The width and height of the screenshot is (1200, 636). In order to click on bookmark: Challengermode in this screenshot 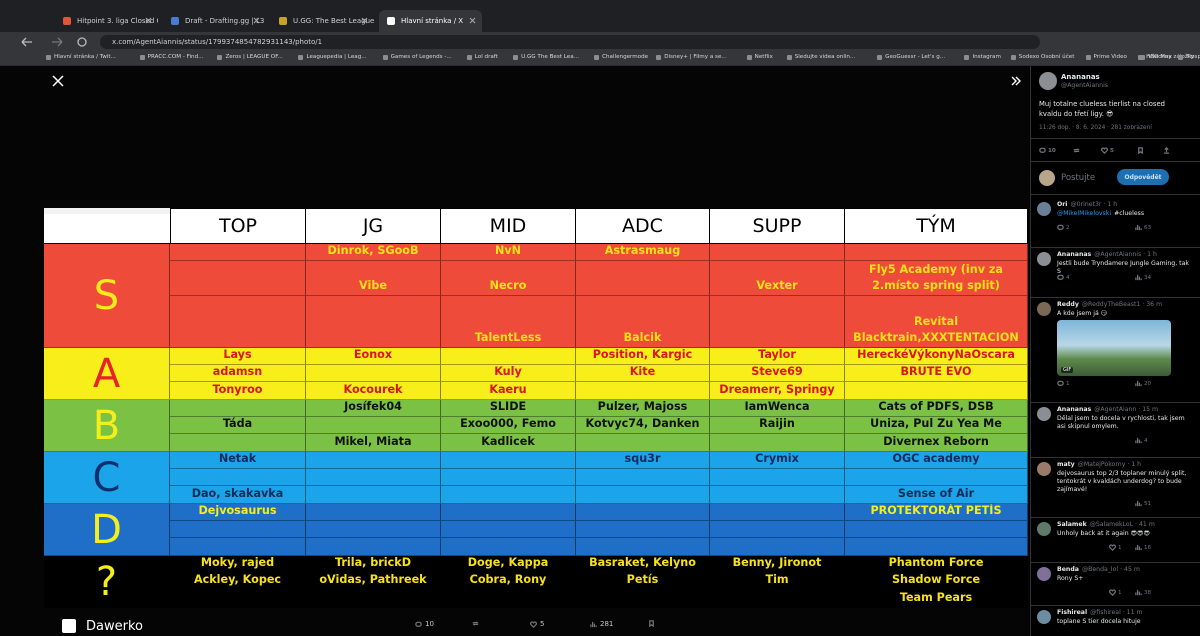, I will do `click(621, 57)`.